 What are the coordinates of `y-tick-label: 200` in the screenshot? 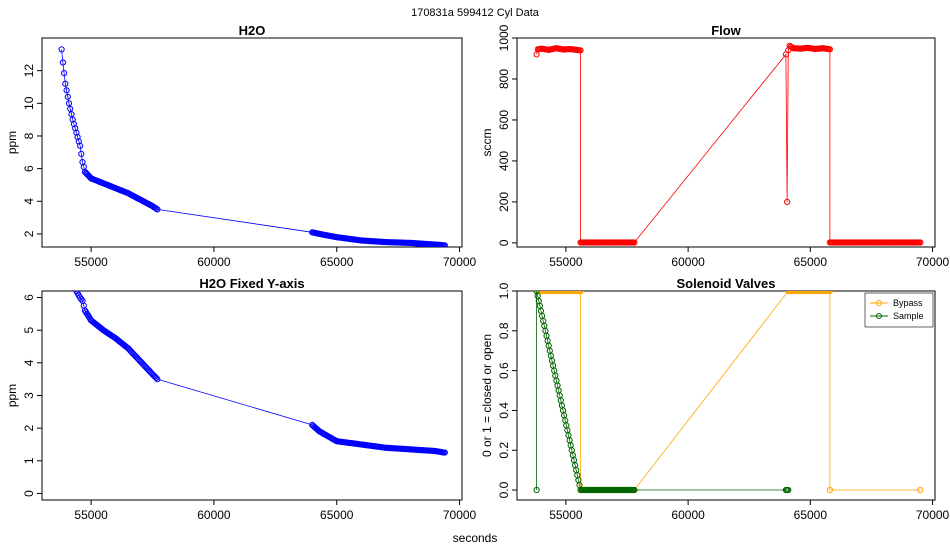 It's located at (504, 202).